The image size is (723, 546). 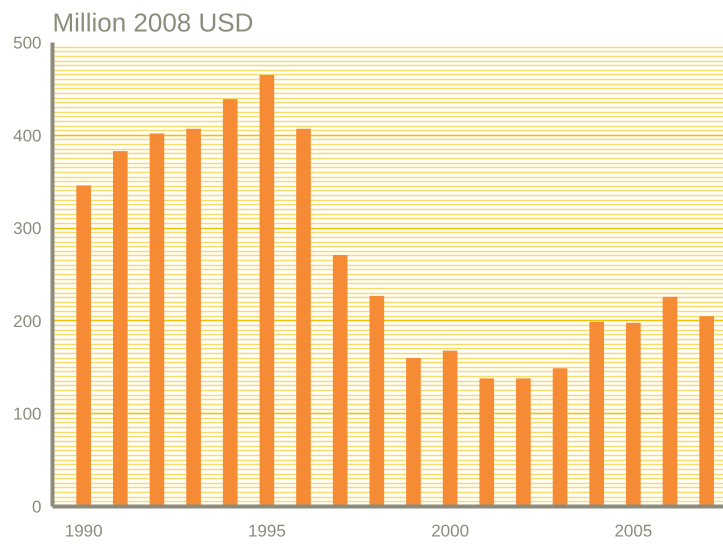 I want to click on chart-title: Million 2008 USD, so click(x=153, y=23).